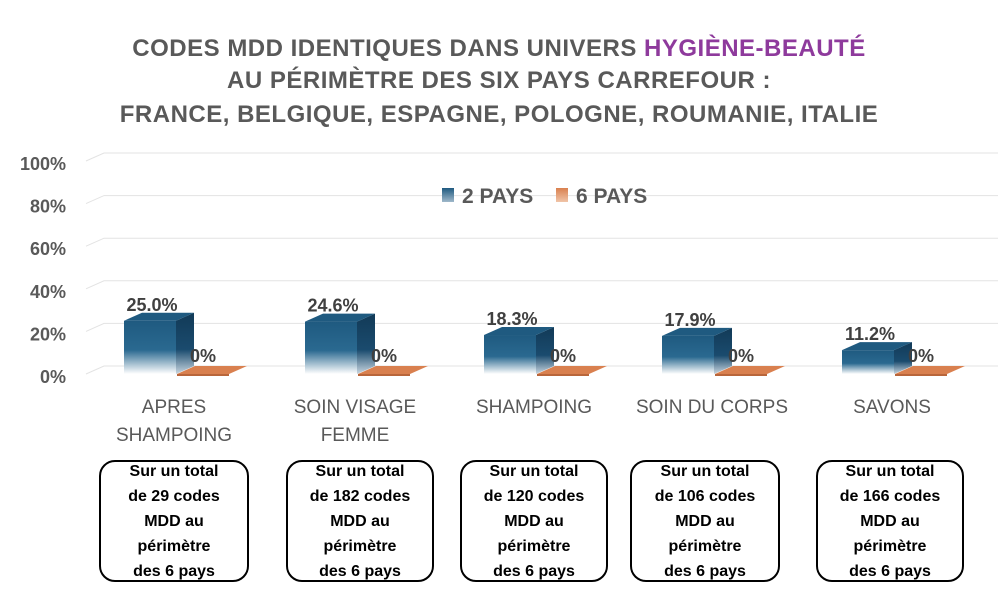 The image size is (998, 593). I want to click on legend-label-2-pays: 2 PAYS, so click(497, 196).